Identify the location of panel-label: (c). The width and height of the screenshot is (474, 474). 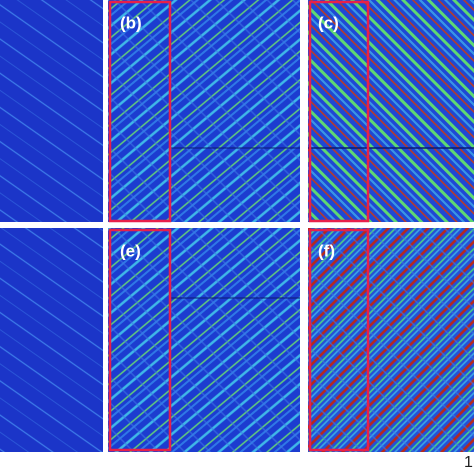
(328, 22).